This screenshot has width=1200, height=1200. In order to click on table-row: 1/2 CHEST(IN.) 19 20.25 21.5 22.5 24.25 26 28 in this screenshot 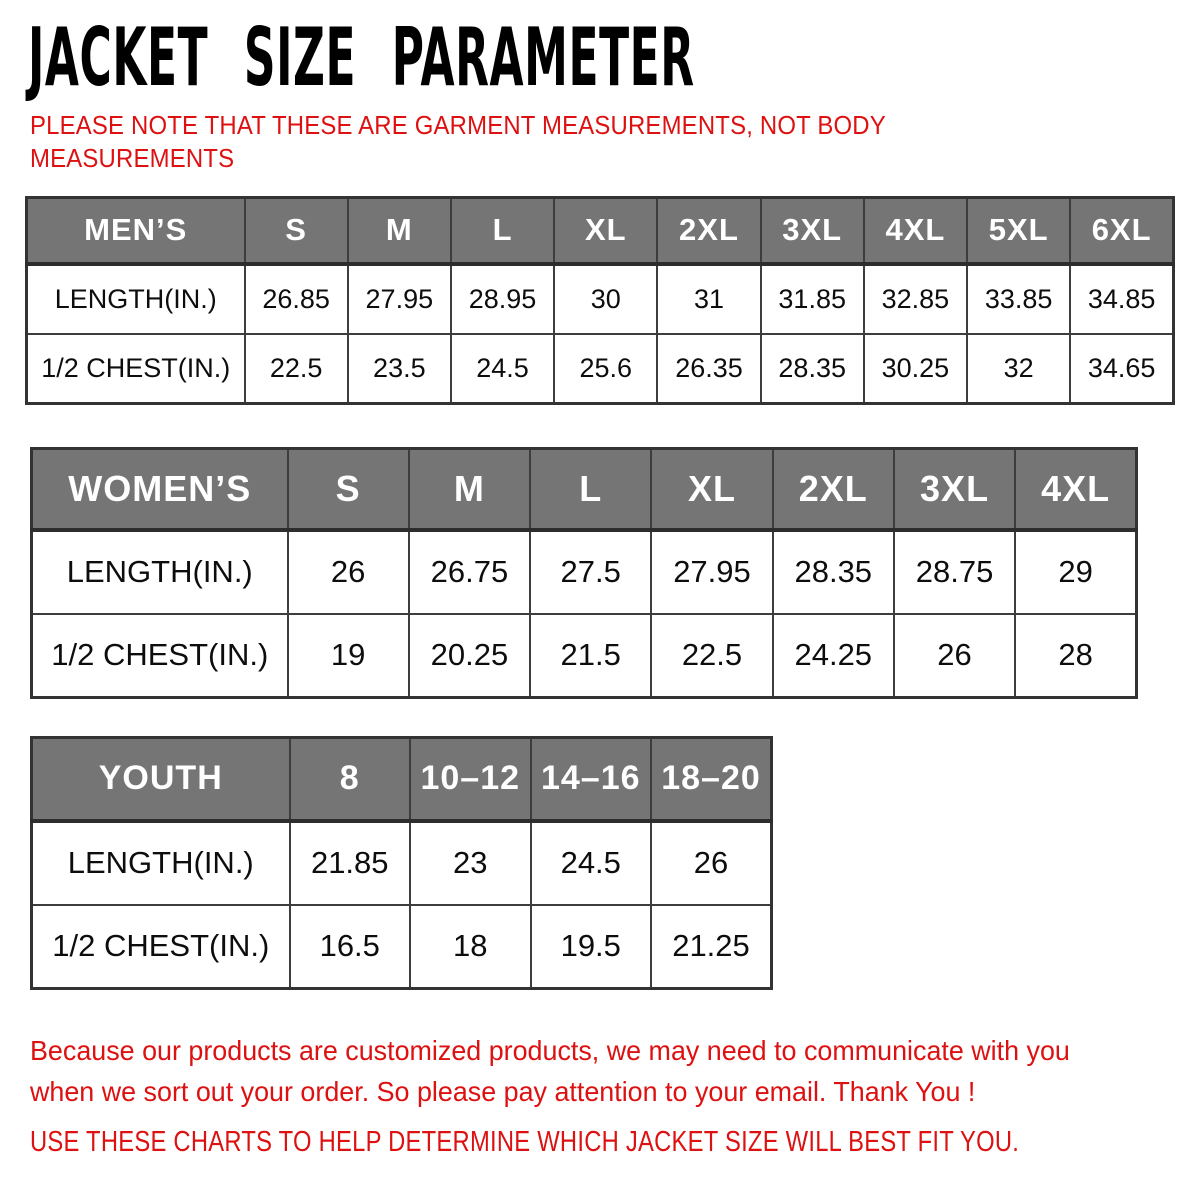, I will do `click(584, 655)`.